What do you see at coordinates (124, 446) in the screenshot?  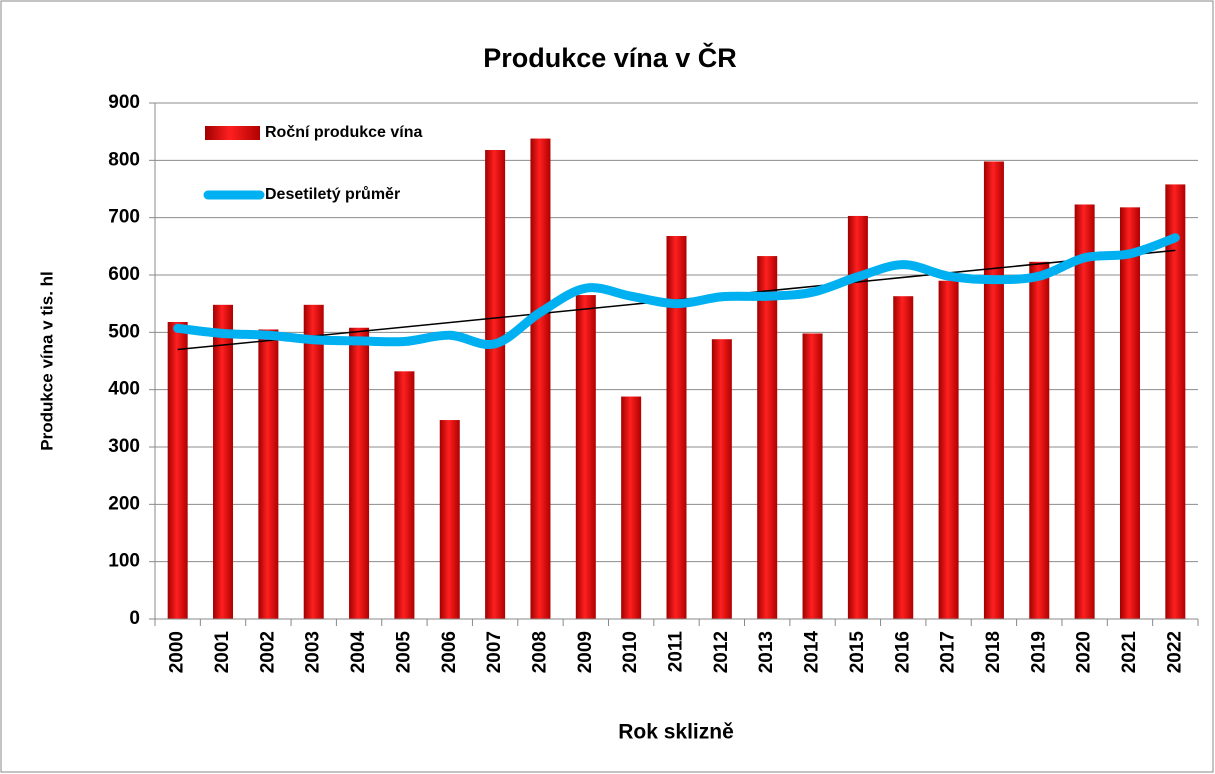 I see `y-tick-label: 300` at bounding box center [124, 446].